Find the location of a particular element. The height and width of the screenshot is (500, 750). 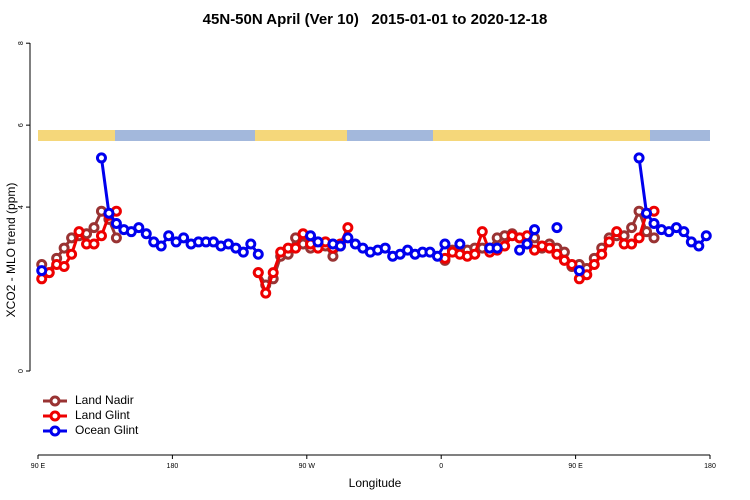

x-tick-label: 0 is located at coordinates (441, 466).